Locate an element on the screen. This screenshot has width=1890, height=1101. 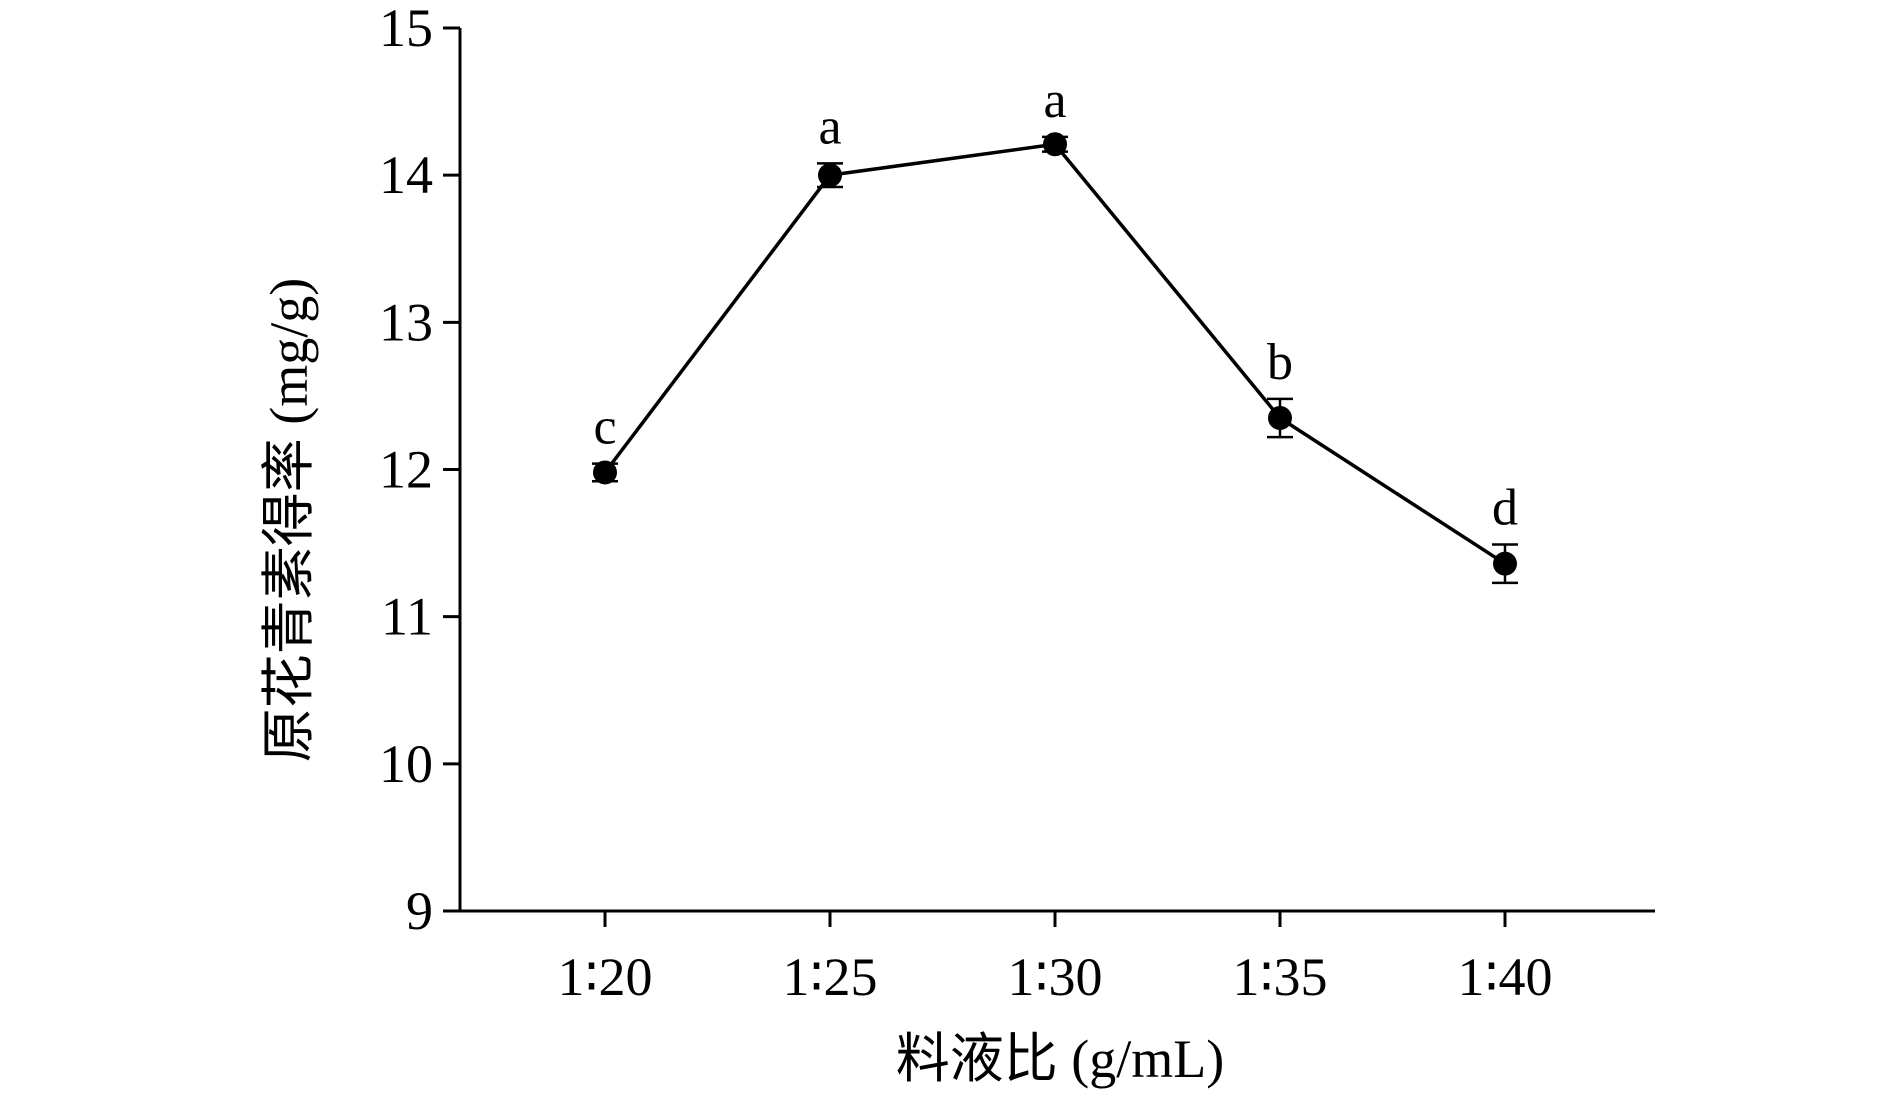
y-tick-label: 13 is located at coordinates (406, 322).